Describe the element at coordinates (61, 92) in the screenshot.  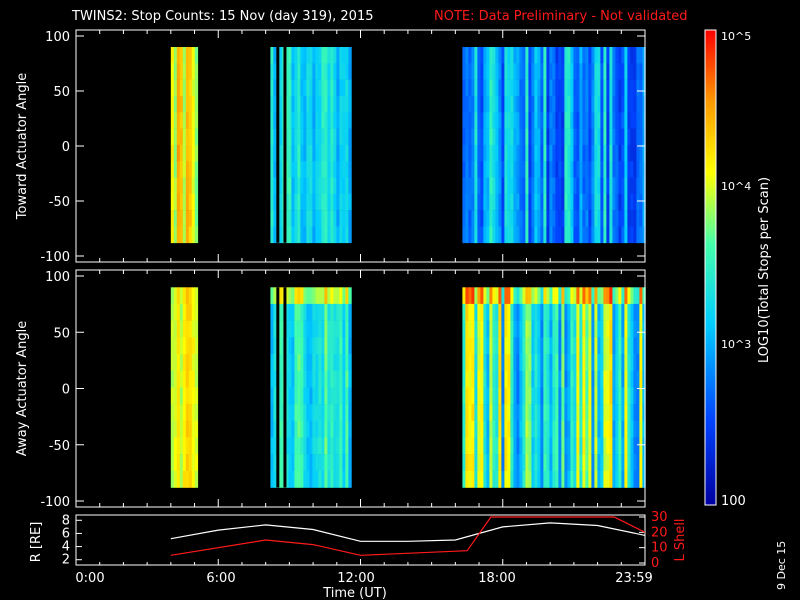
I see `toward-ytick-label: 50` at that location.